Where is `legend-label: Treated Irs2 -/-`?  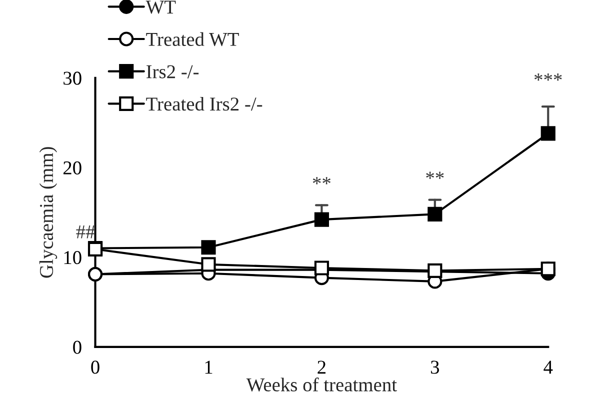
legend-label: Treated Irs2 -/- is located at coordinates (204, 103).